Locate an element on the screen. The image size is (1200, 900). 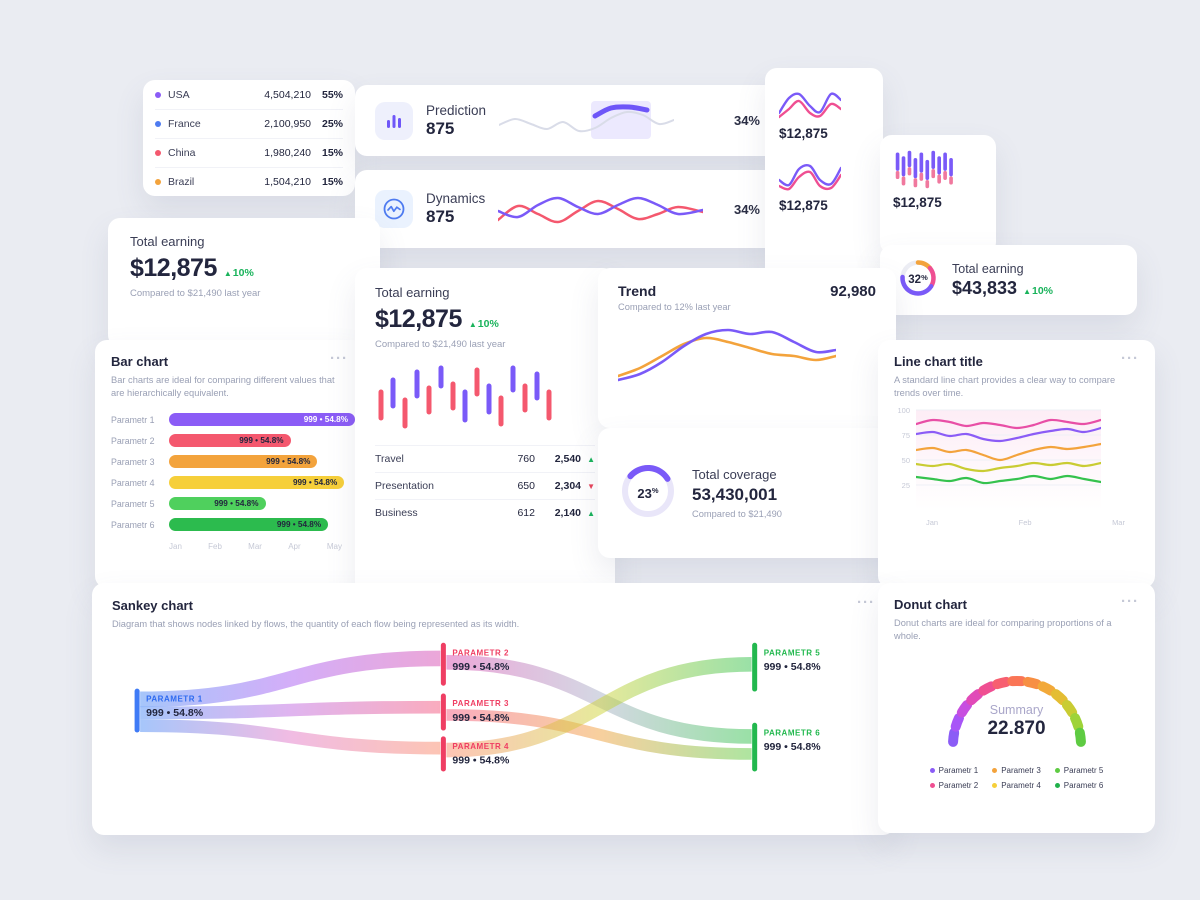
line-y-axis: 100 75 50 25 is located at coordinates (903, 459).